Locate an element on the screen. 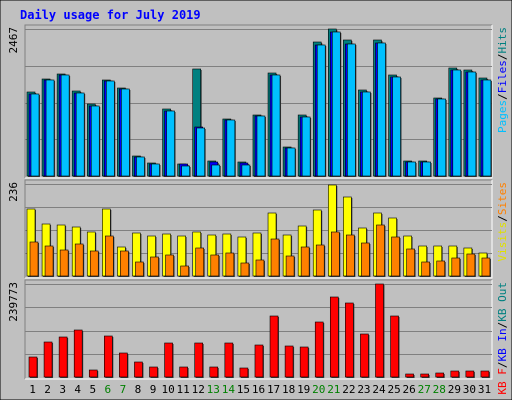 The height and width of the screenshot is (400, 512). legend-labels: Visits/Sites is located at coordinates (502, 222).